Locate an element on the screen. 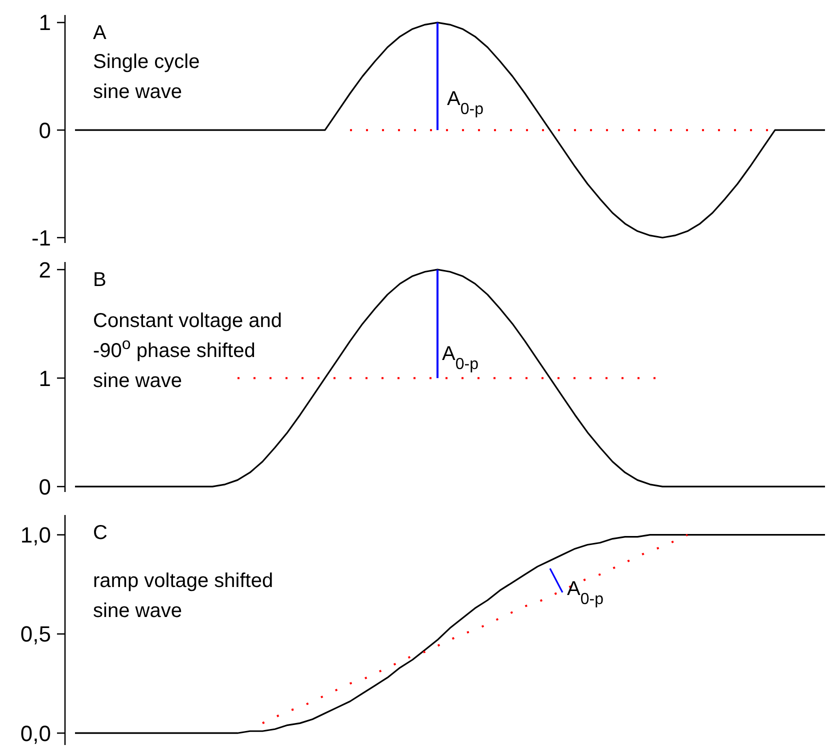 This screenshot has height=751, width=830. annotation: ramp voltage shifted sine wave is located at coordinates (183, 596).